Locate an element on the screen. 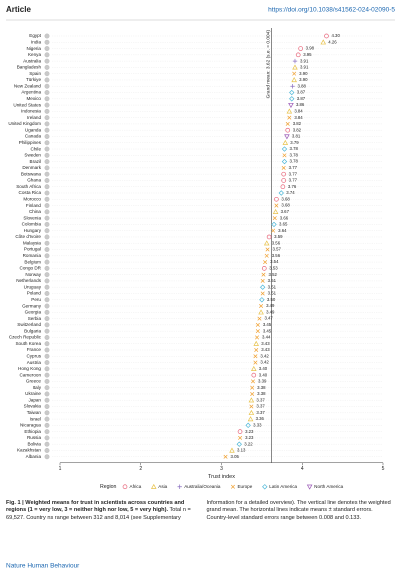 Image resolution: width=401 pixels, height=575 pixels. value-label: 3.91 is located at coordinates (304, 60).